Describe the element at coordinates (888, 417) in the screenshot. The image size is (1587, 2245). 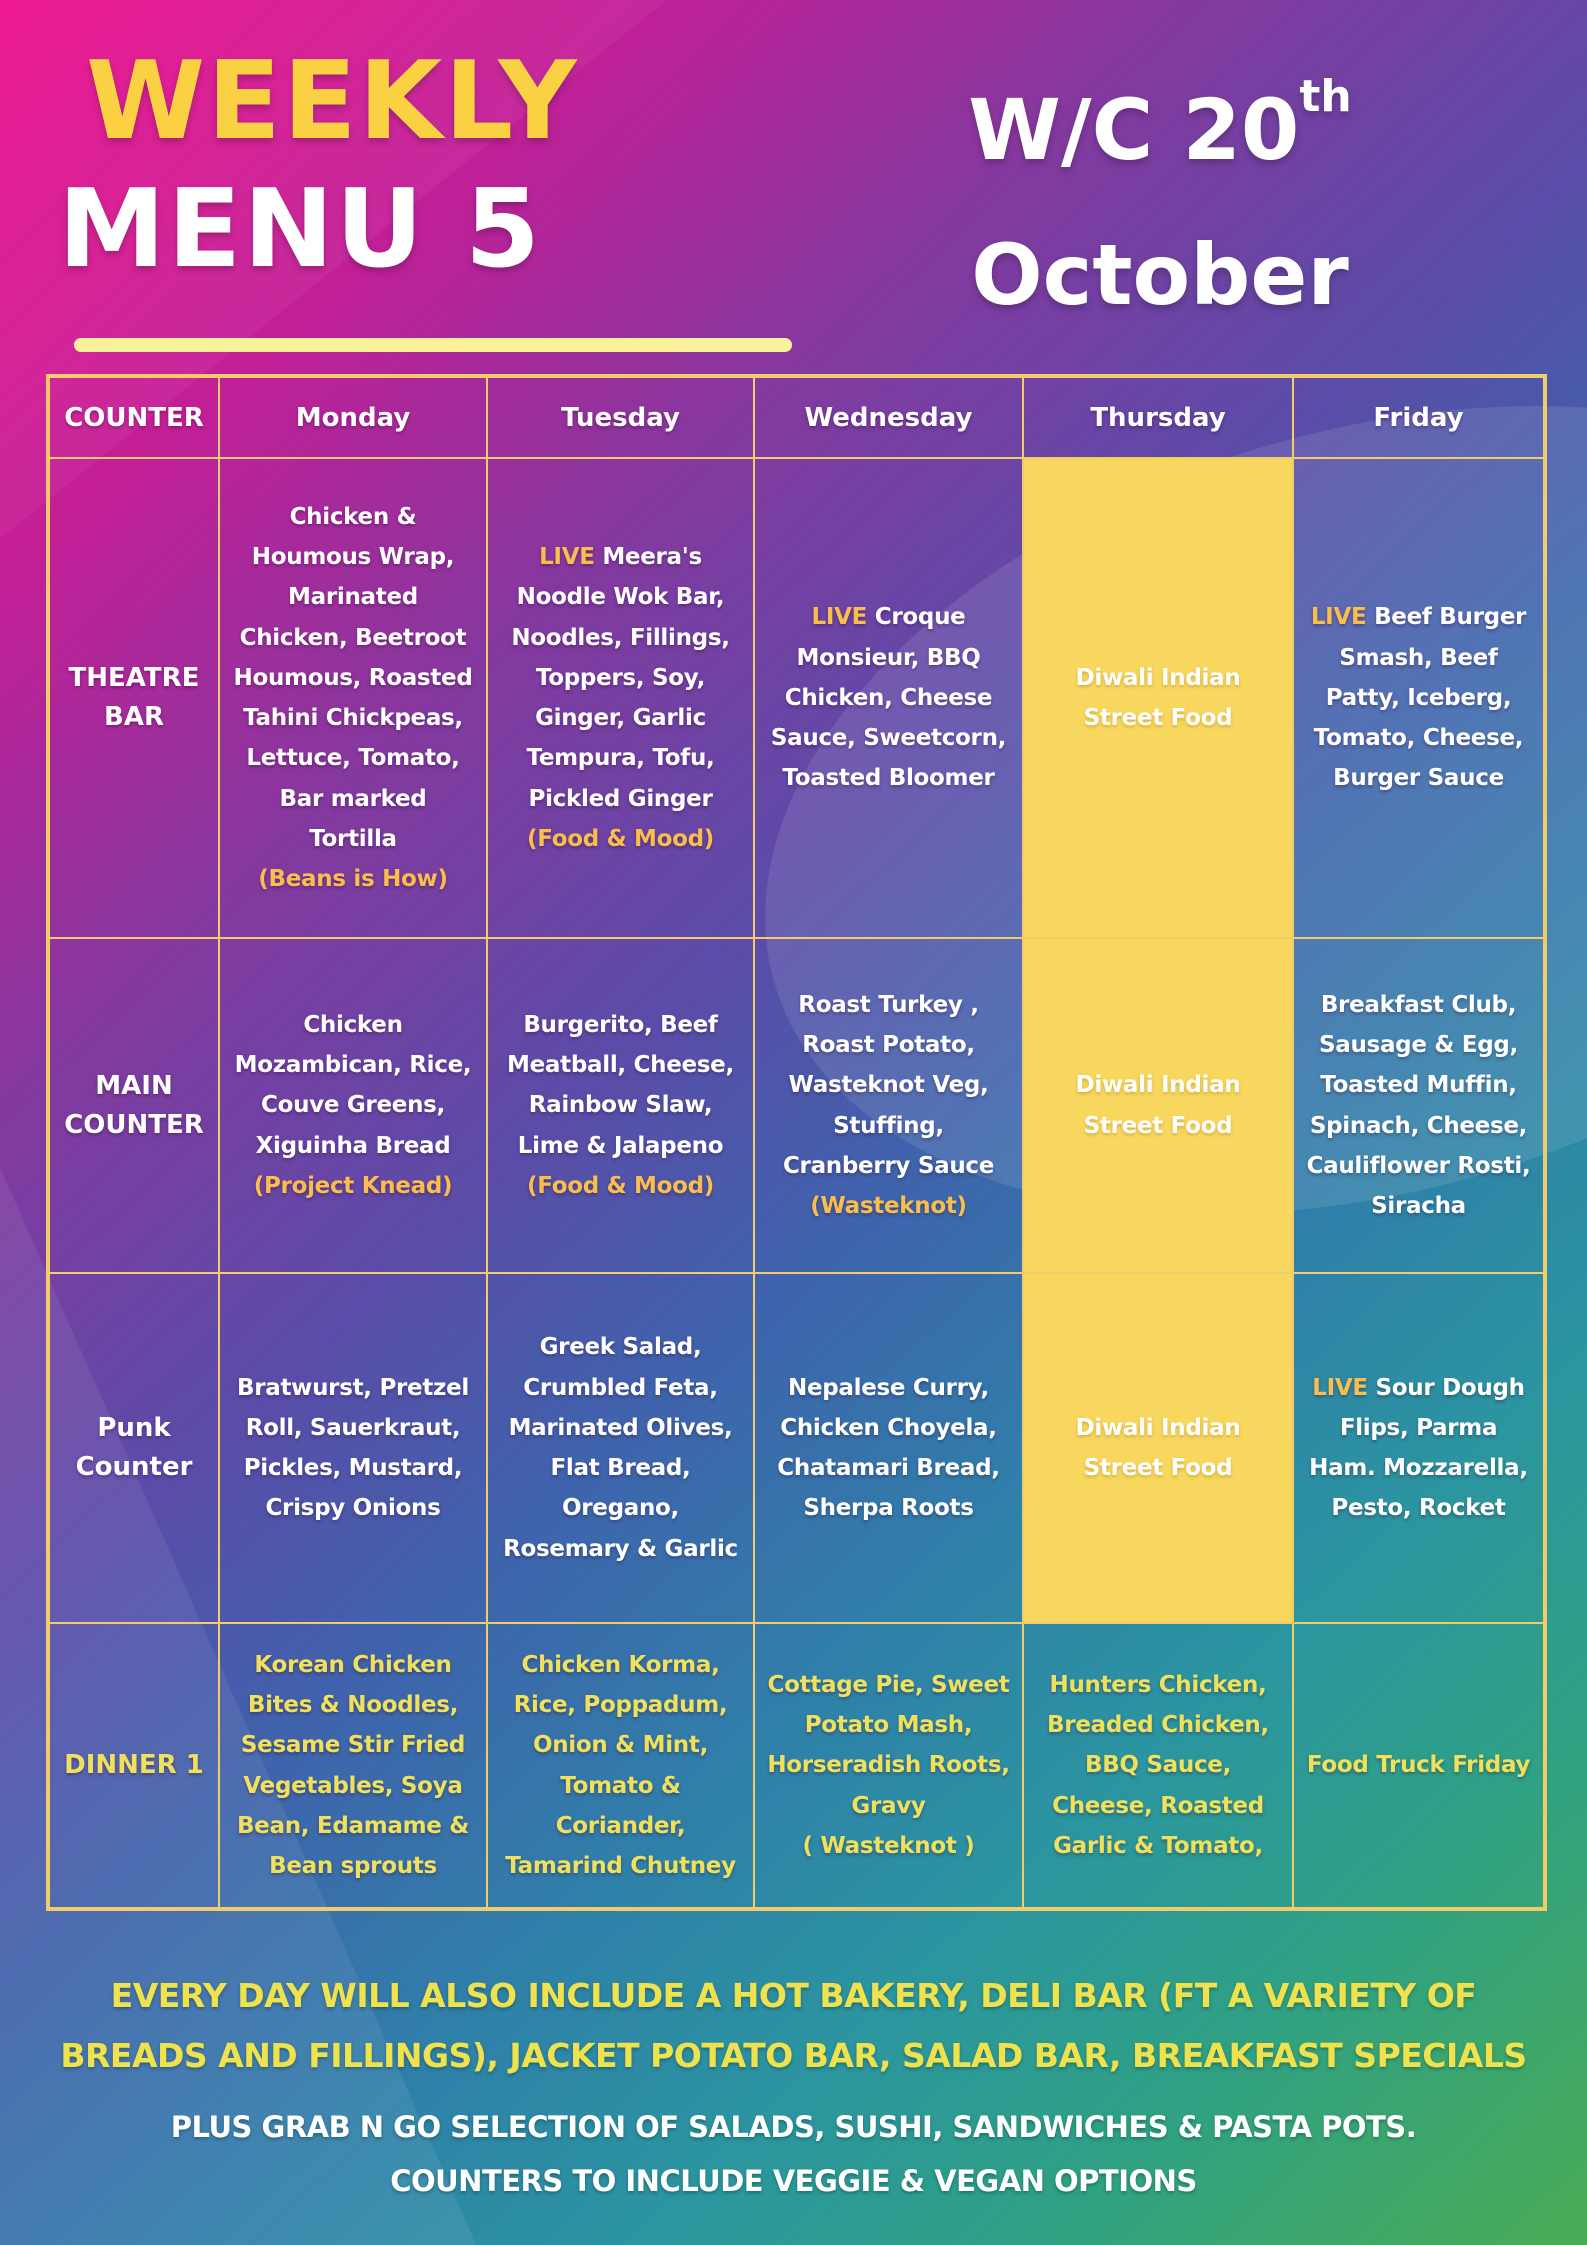
I see `column-header-wednesday: Wednesday` at that location.